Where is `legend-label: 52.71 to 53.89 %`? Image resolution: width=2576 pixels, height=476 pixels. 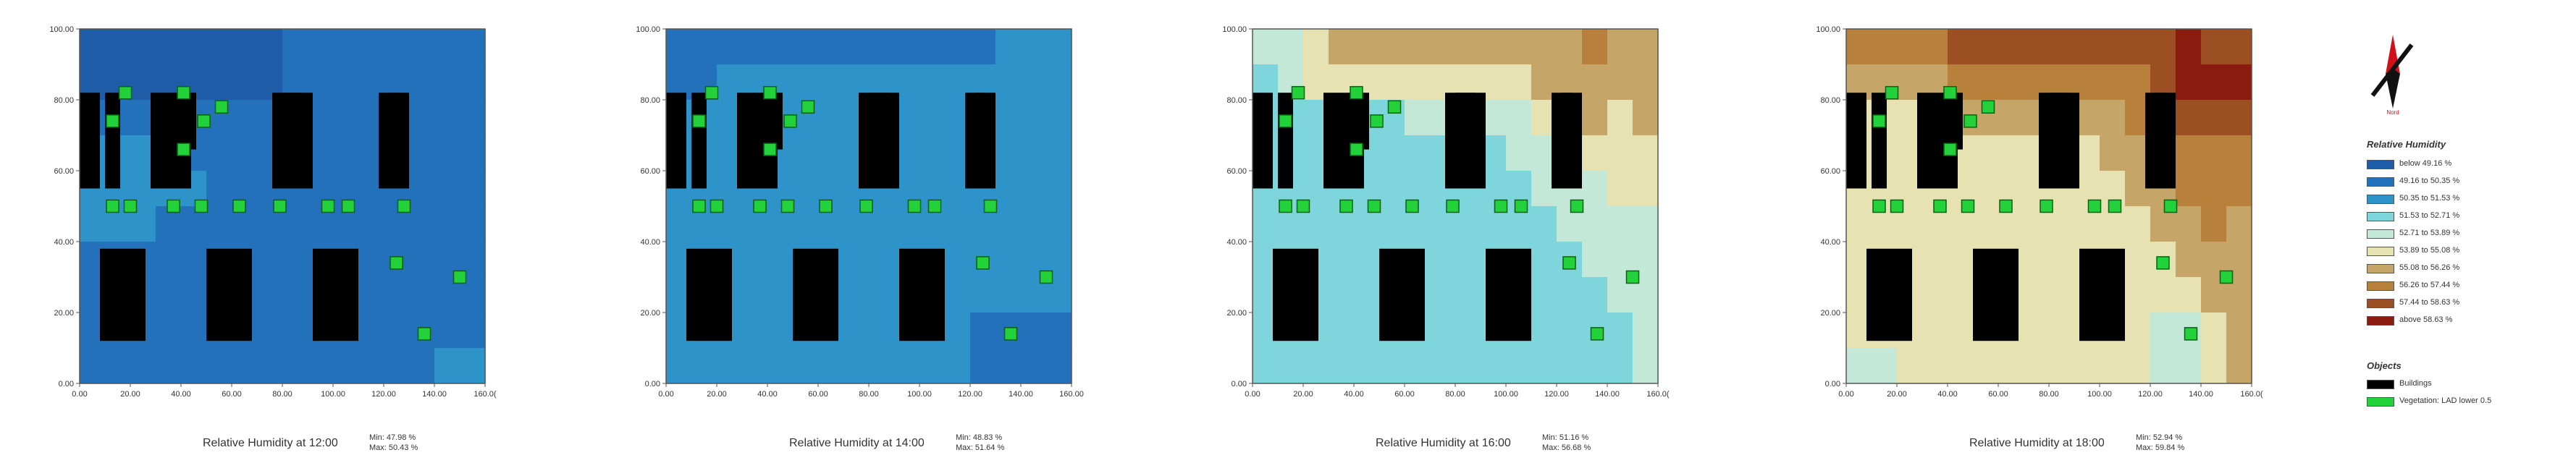
legend-label: 52.71 to 53.89 % is located at coordinates (2429, 233).